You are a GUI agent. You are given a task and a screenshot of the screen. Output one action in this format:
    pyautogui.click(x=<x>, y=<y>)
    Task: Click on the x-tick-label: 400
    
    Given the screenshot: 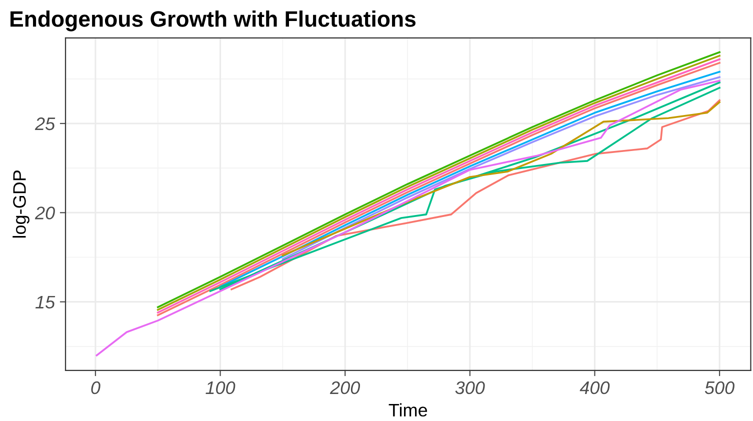 What is the action you would take?
    pyautogui.click(x=595, y=387)
    